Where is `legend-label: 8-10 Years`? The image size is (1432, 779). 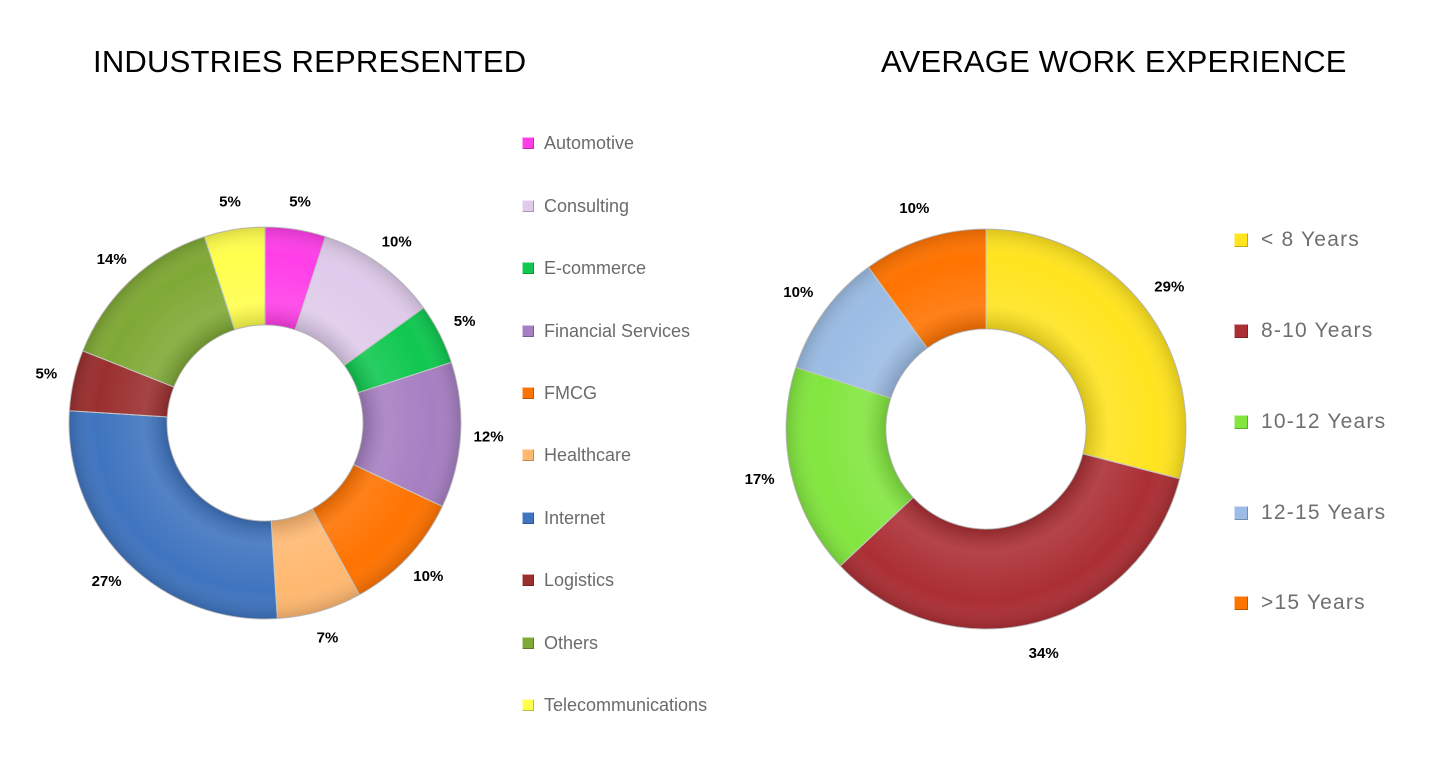
legend-label: 8-10 Years is located at coordinates (1317, 330).